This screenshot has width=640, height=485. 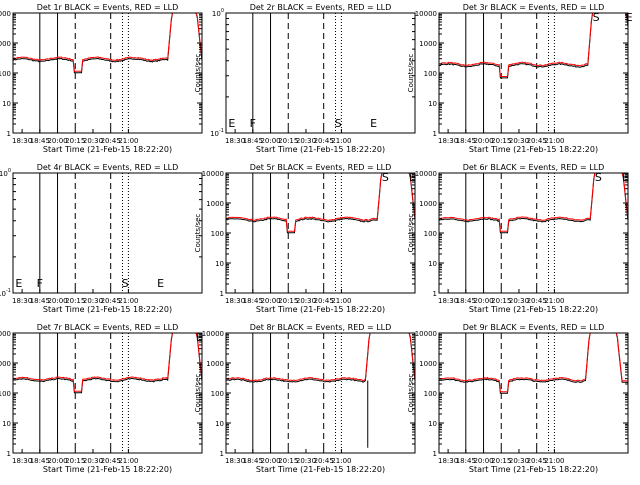 What do you see at coordinates (533, 233) in the screenshot?
I see `plot-frame` at bounding box center [533, 233].